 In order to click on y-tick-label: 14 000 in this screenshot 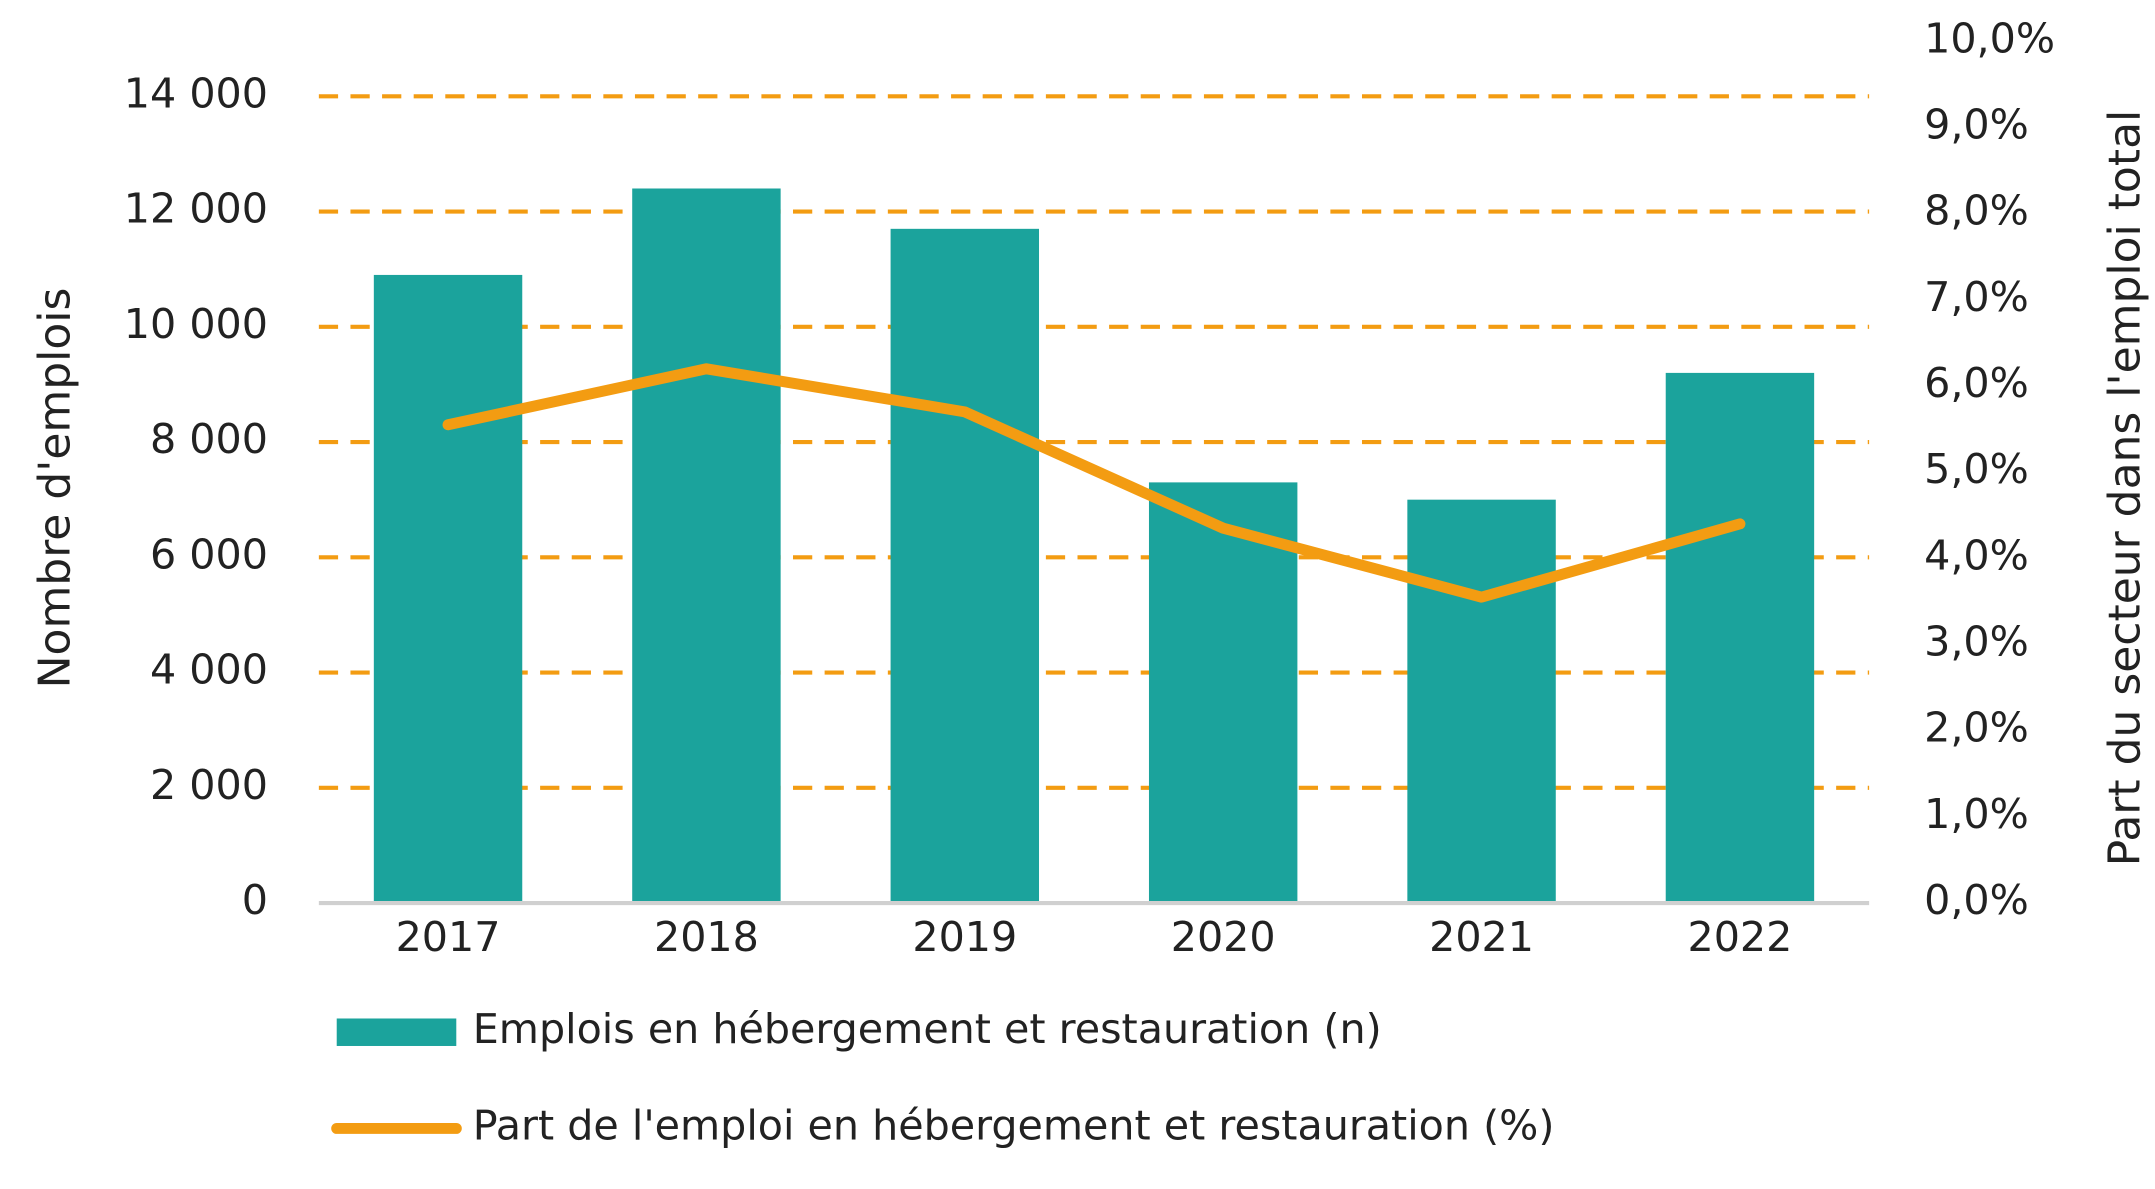, I will do `click(196, 93)`.